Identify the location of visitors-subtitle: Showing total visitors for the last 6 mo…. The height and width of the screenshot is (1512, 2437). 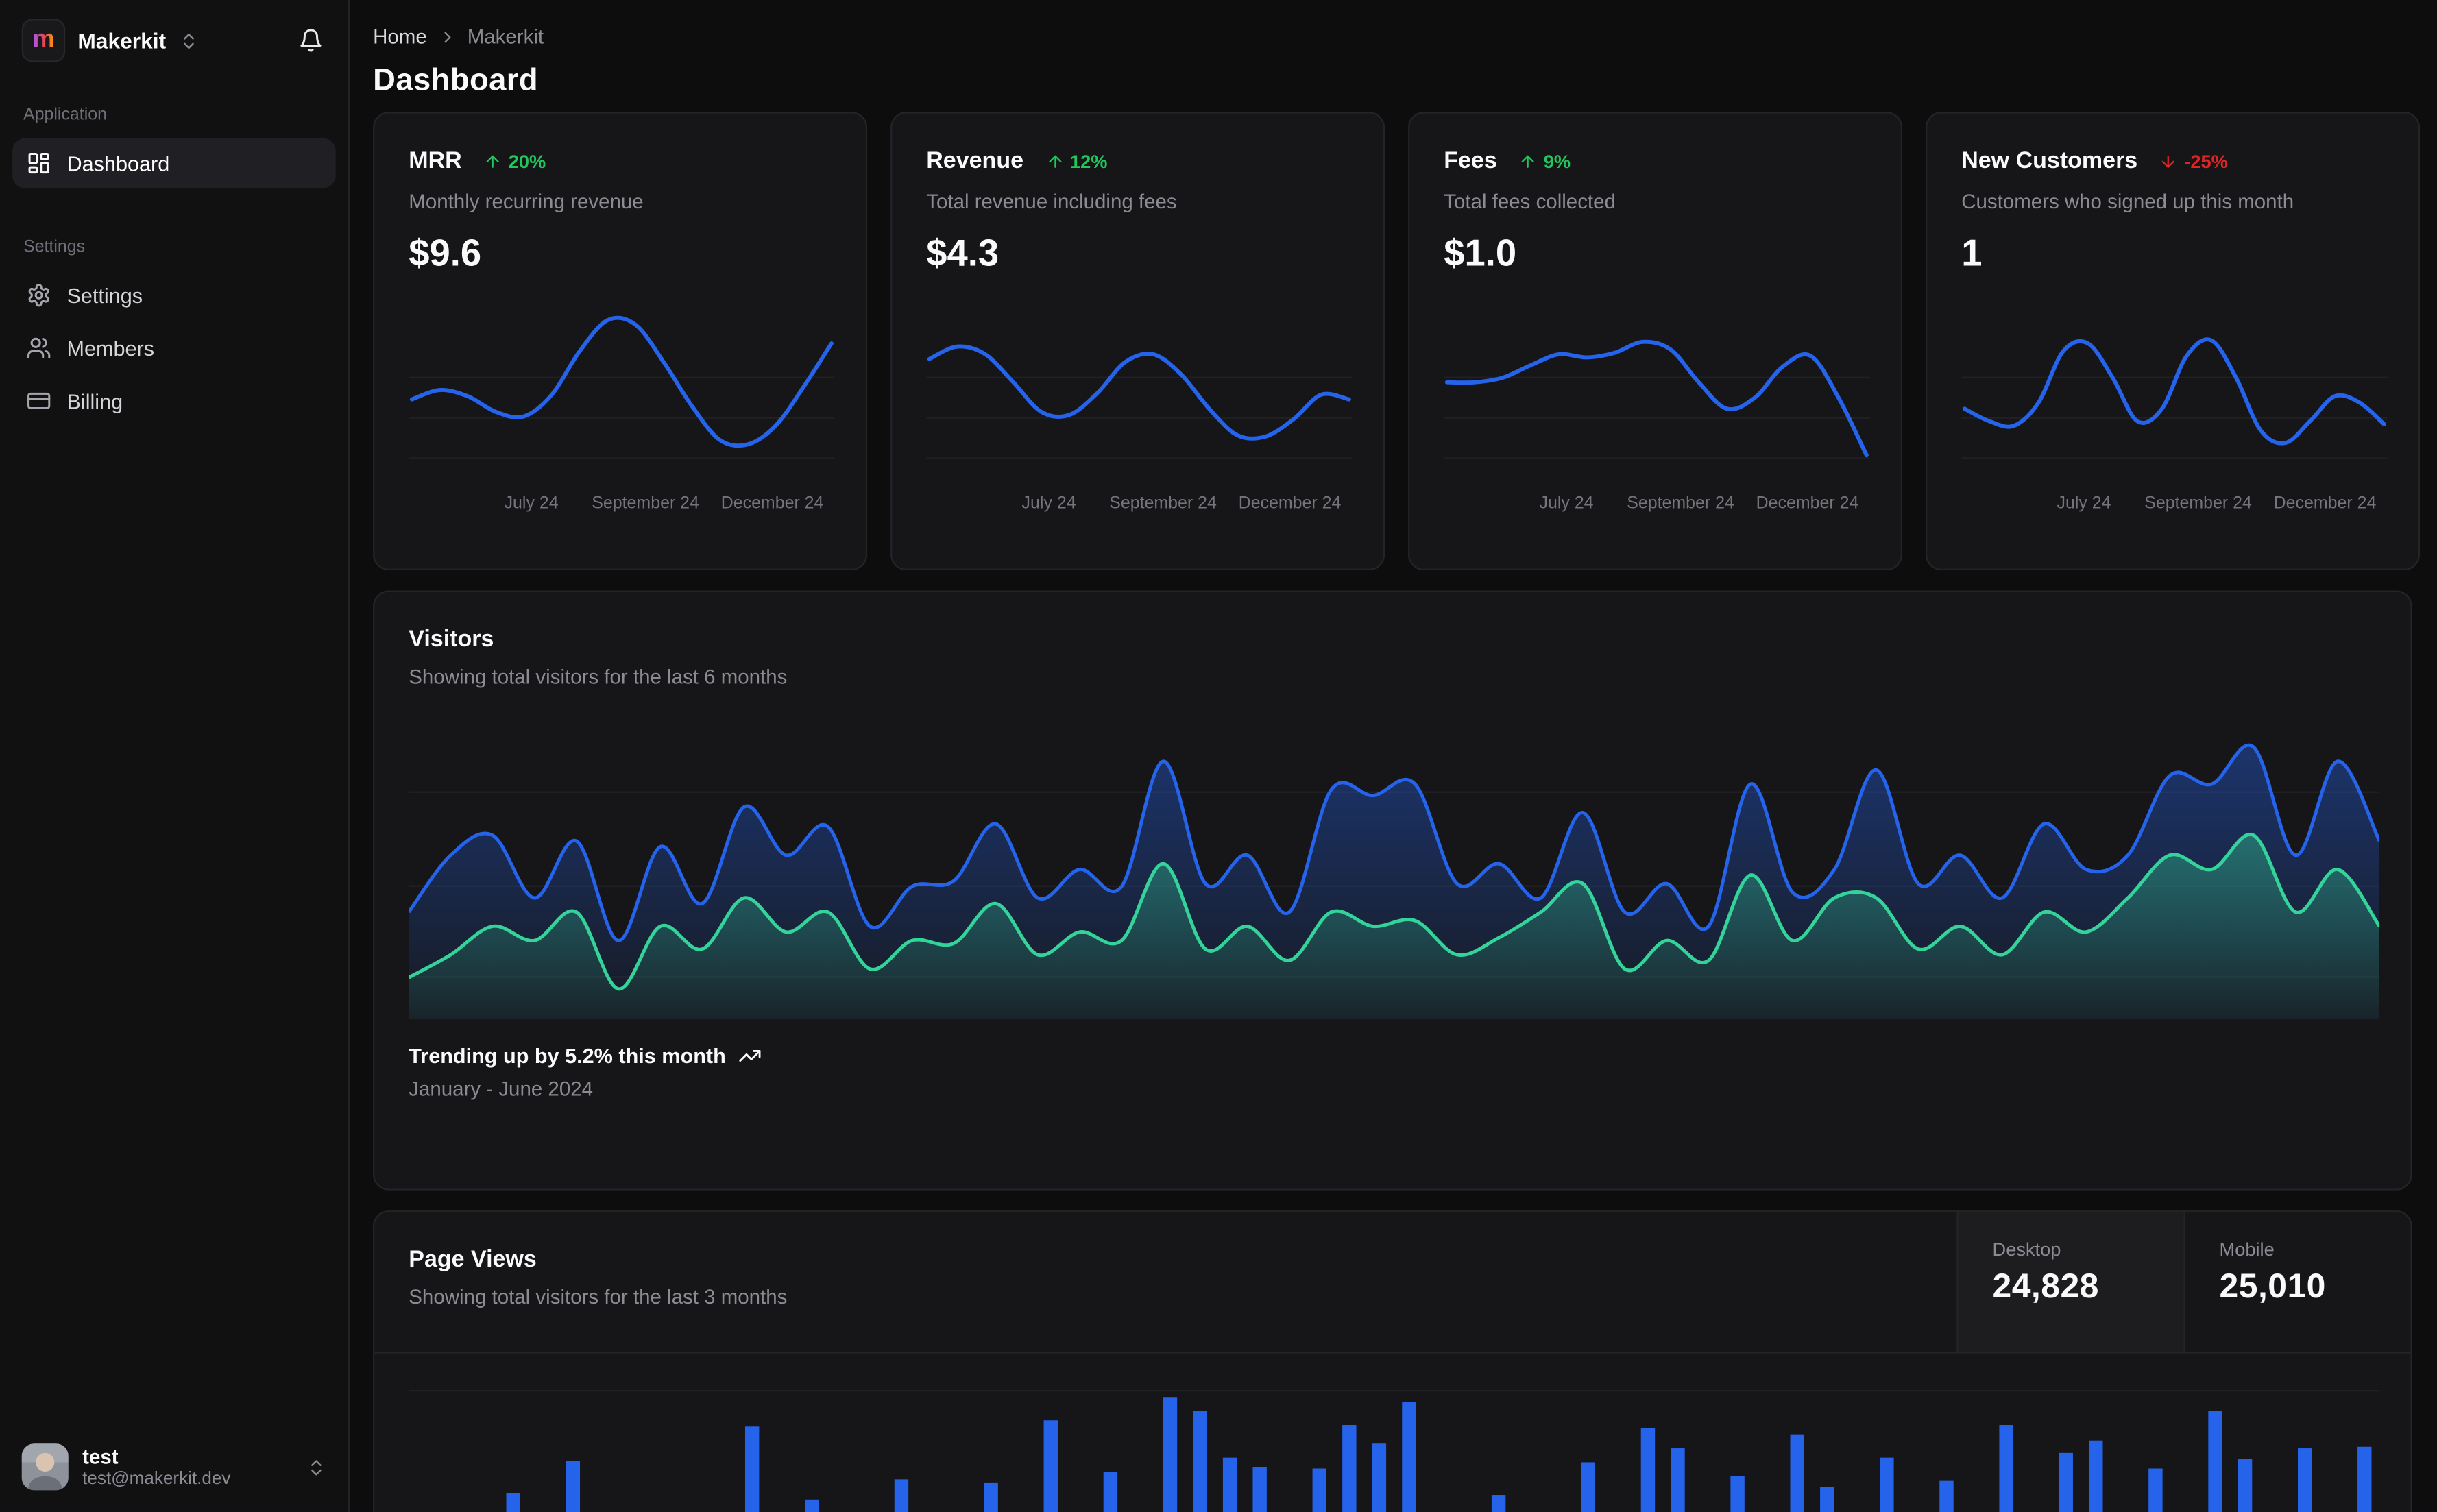
(598, 677).